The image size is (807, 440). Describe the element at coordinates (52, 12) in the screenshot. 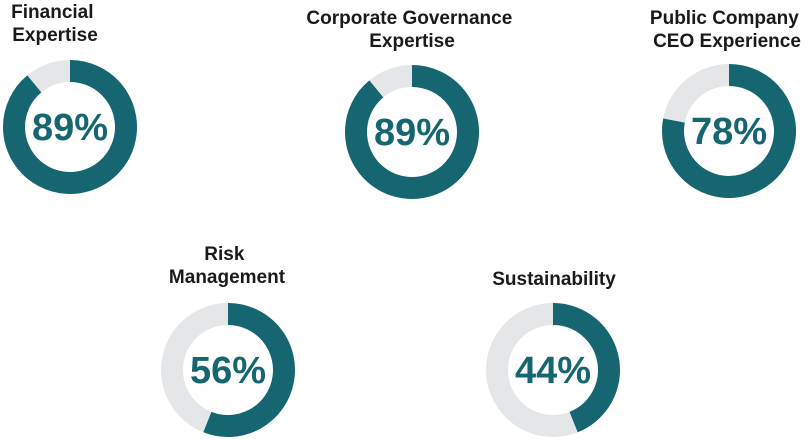

I see `donut-title-line-1: Financial` at that location.